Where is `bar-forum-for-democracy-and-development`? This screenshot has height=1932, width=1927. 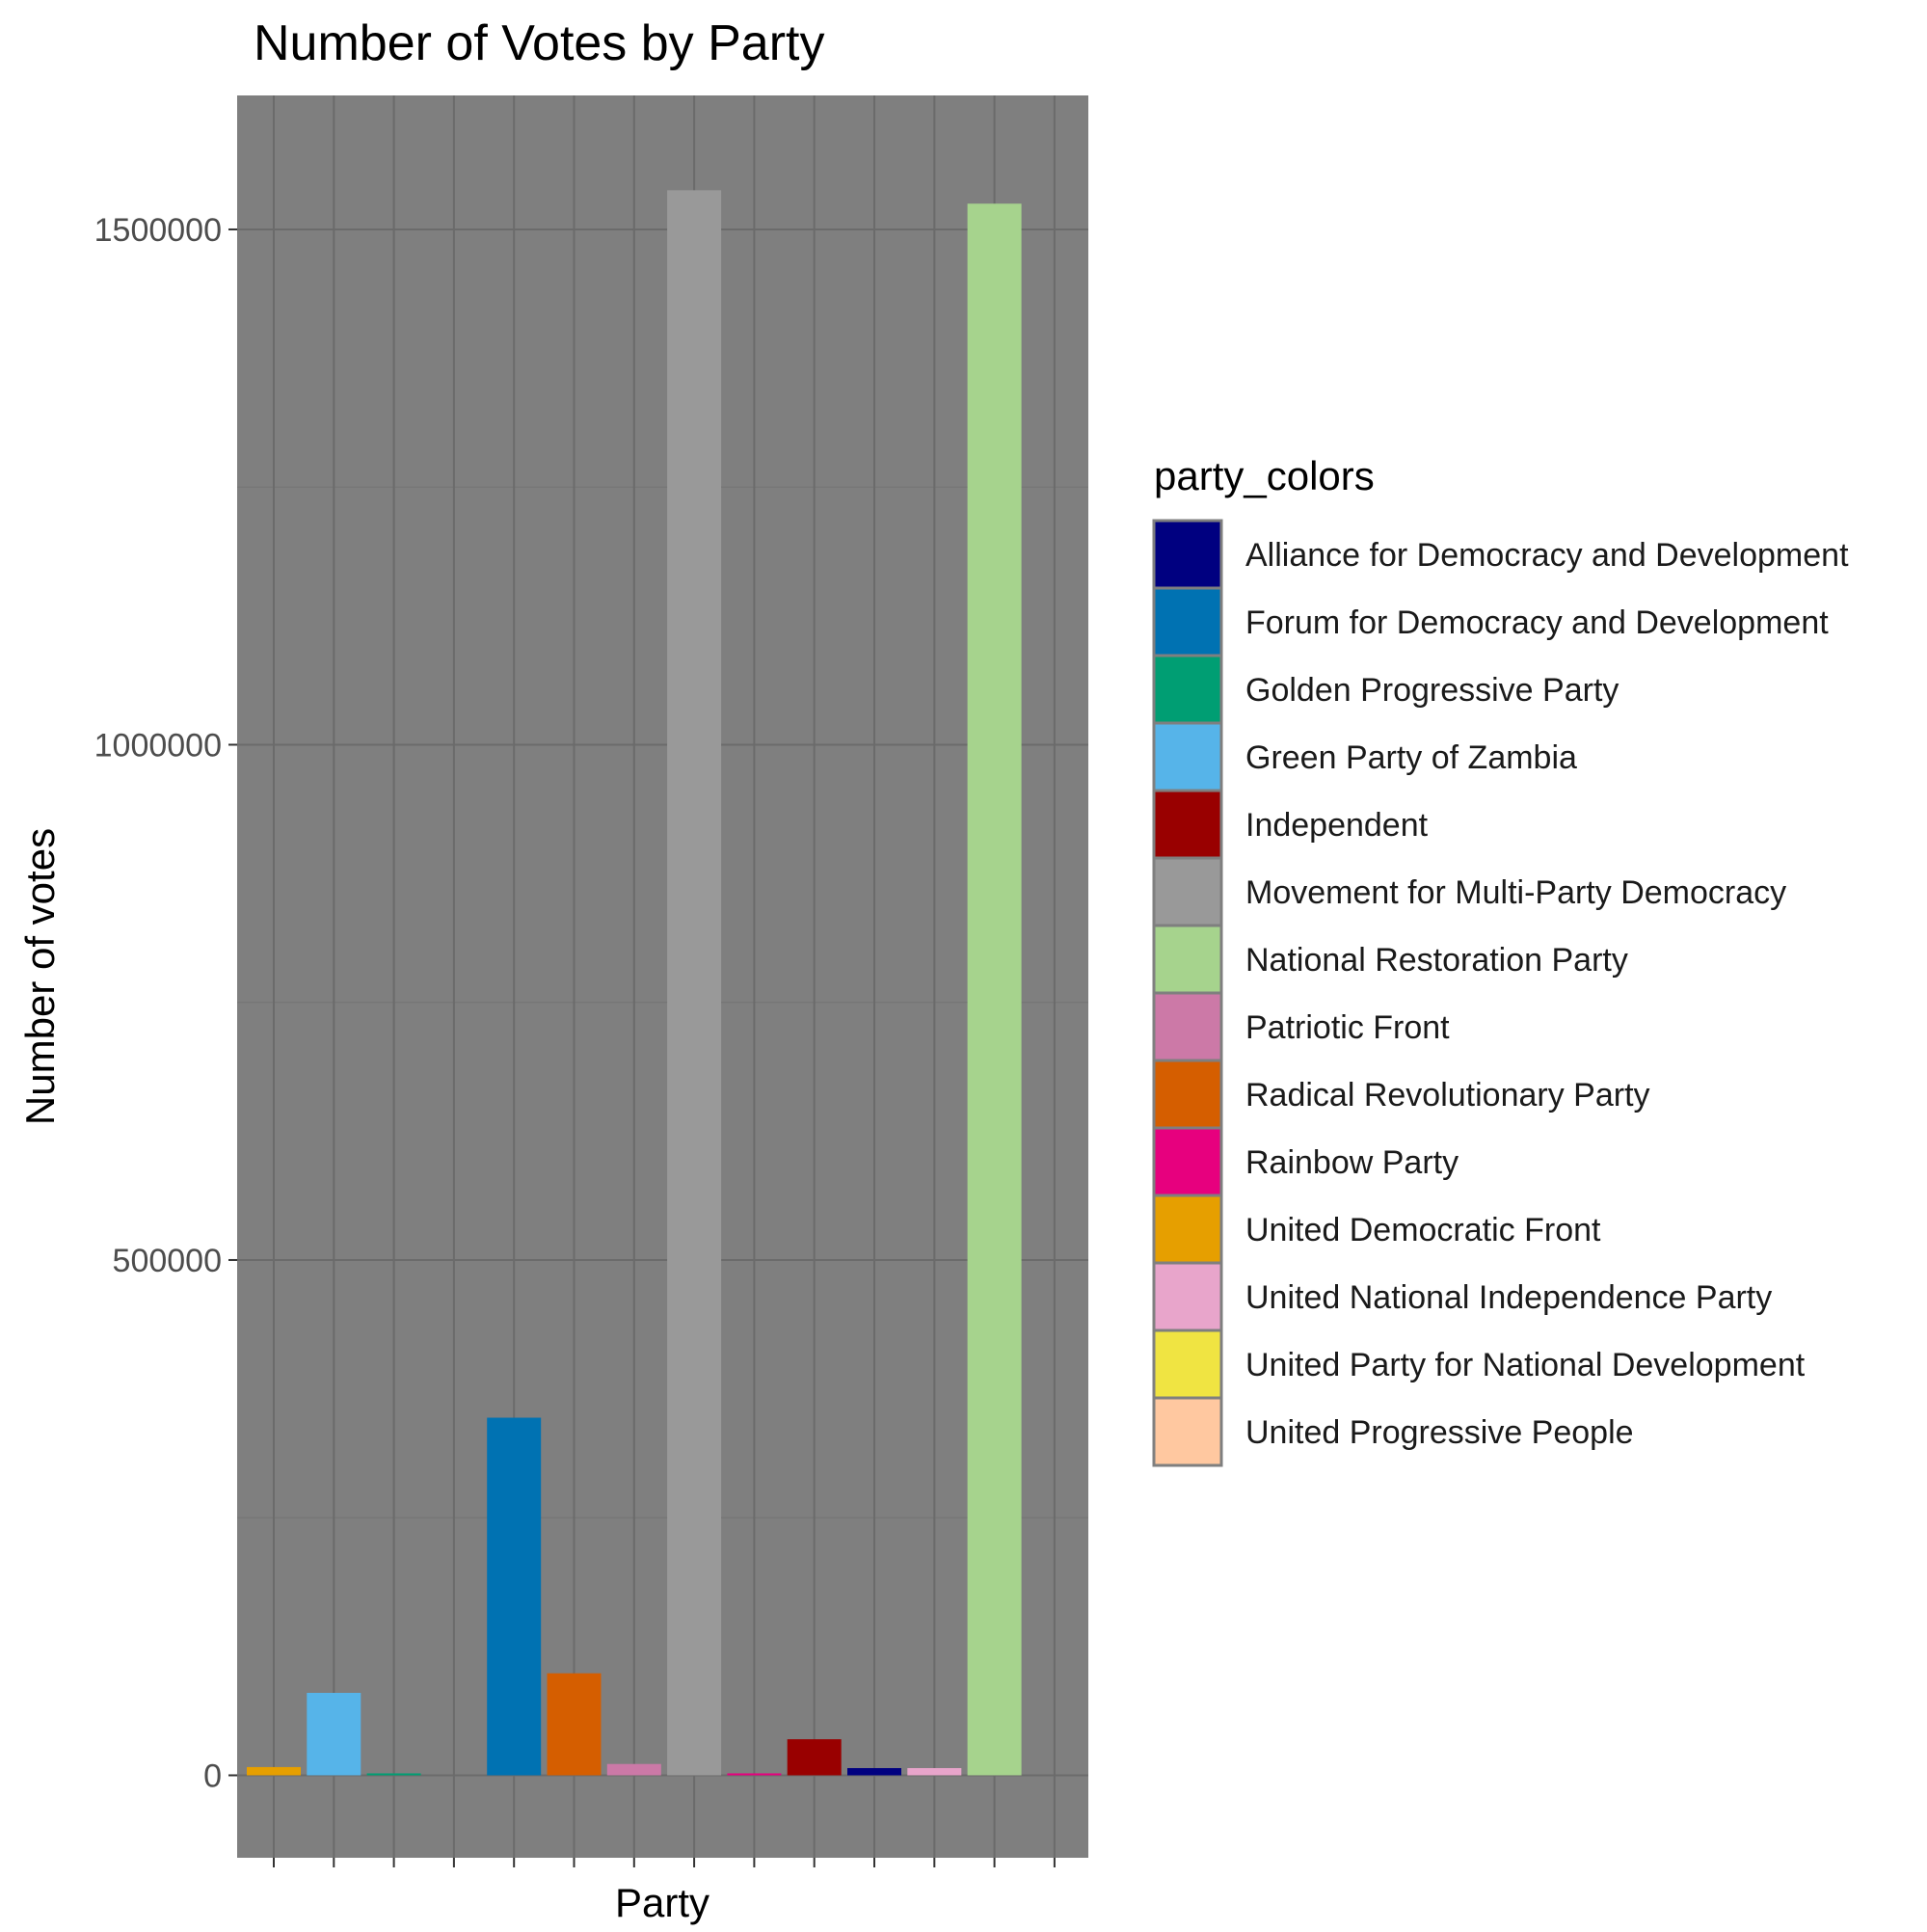 bar-forum-for-democracy-and-development is located at coordinates (514, 1597).